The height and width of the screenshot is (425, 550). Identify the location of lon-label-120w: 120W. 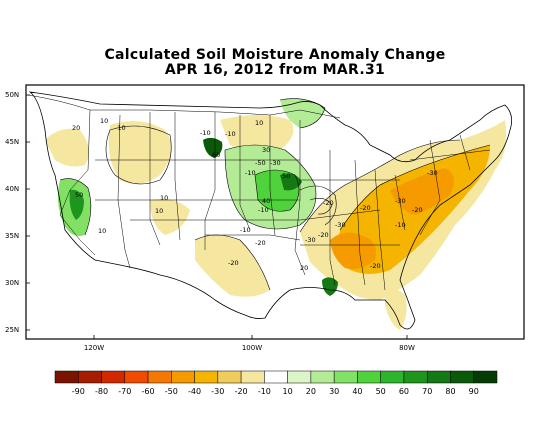
(94, 348).